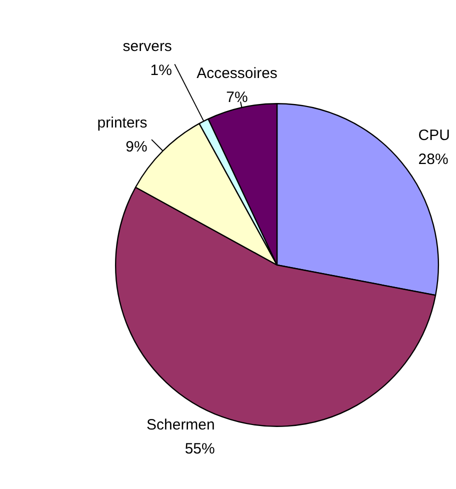  What do you see at coordinates (433, 159) in the screenshot?
I see `data-label: 28%` at bounding box center [433, 159].